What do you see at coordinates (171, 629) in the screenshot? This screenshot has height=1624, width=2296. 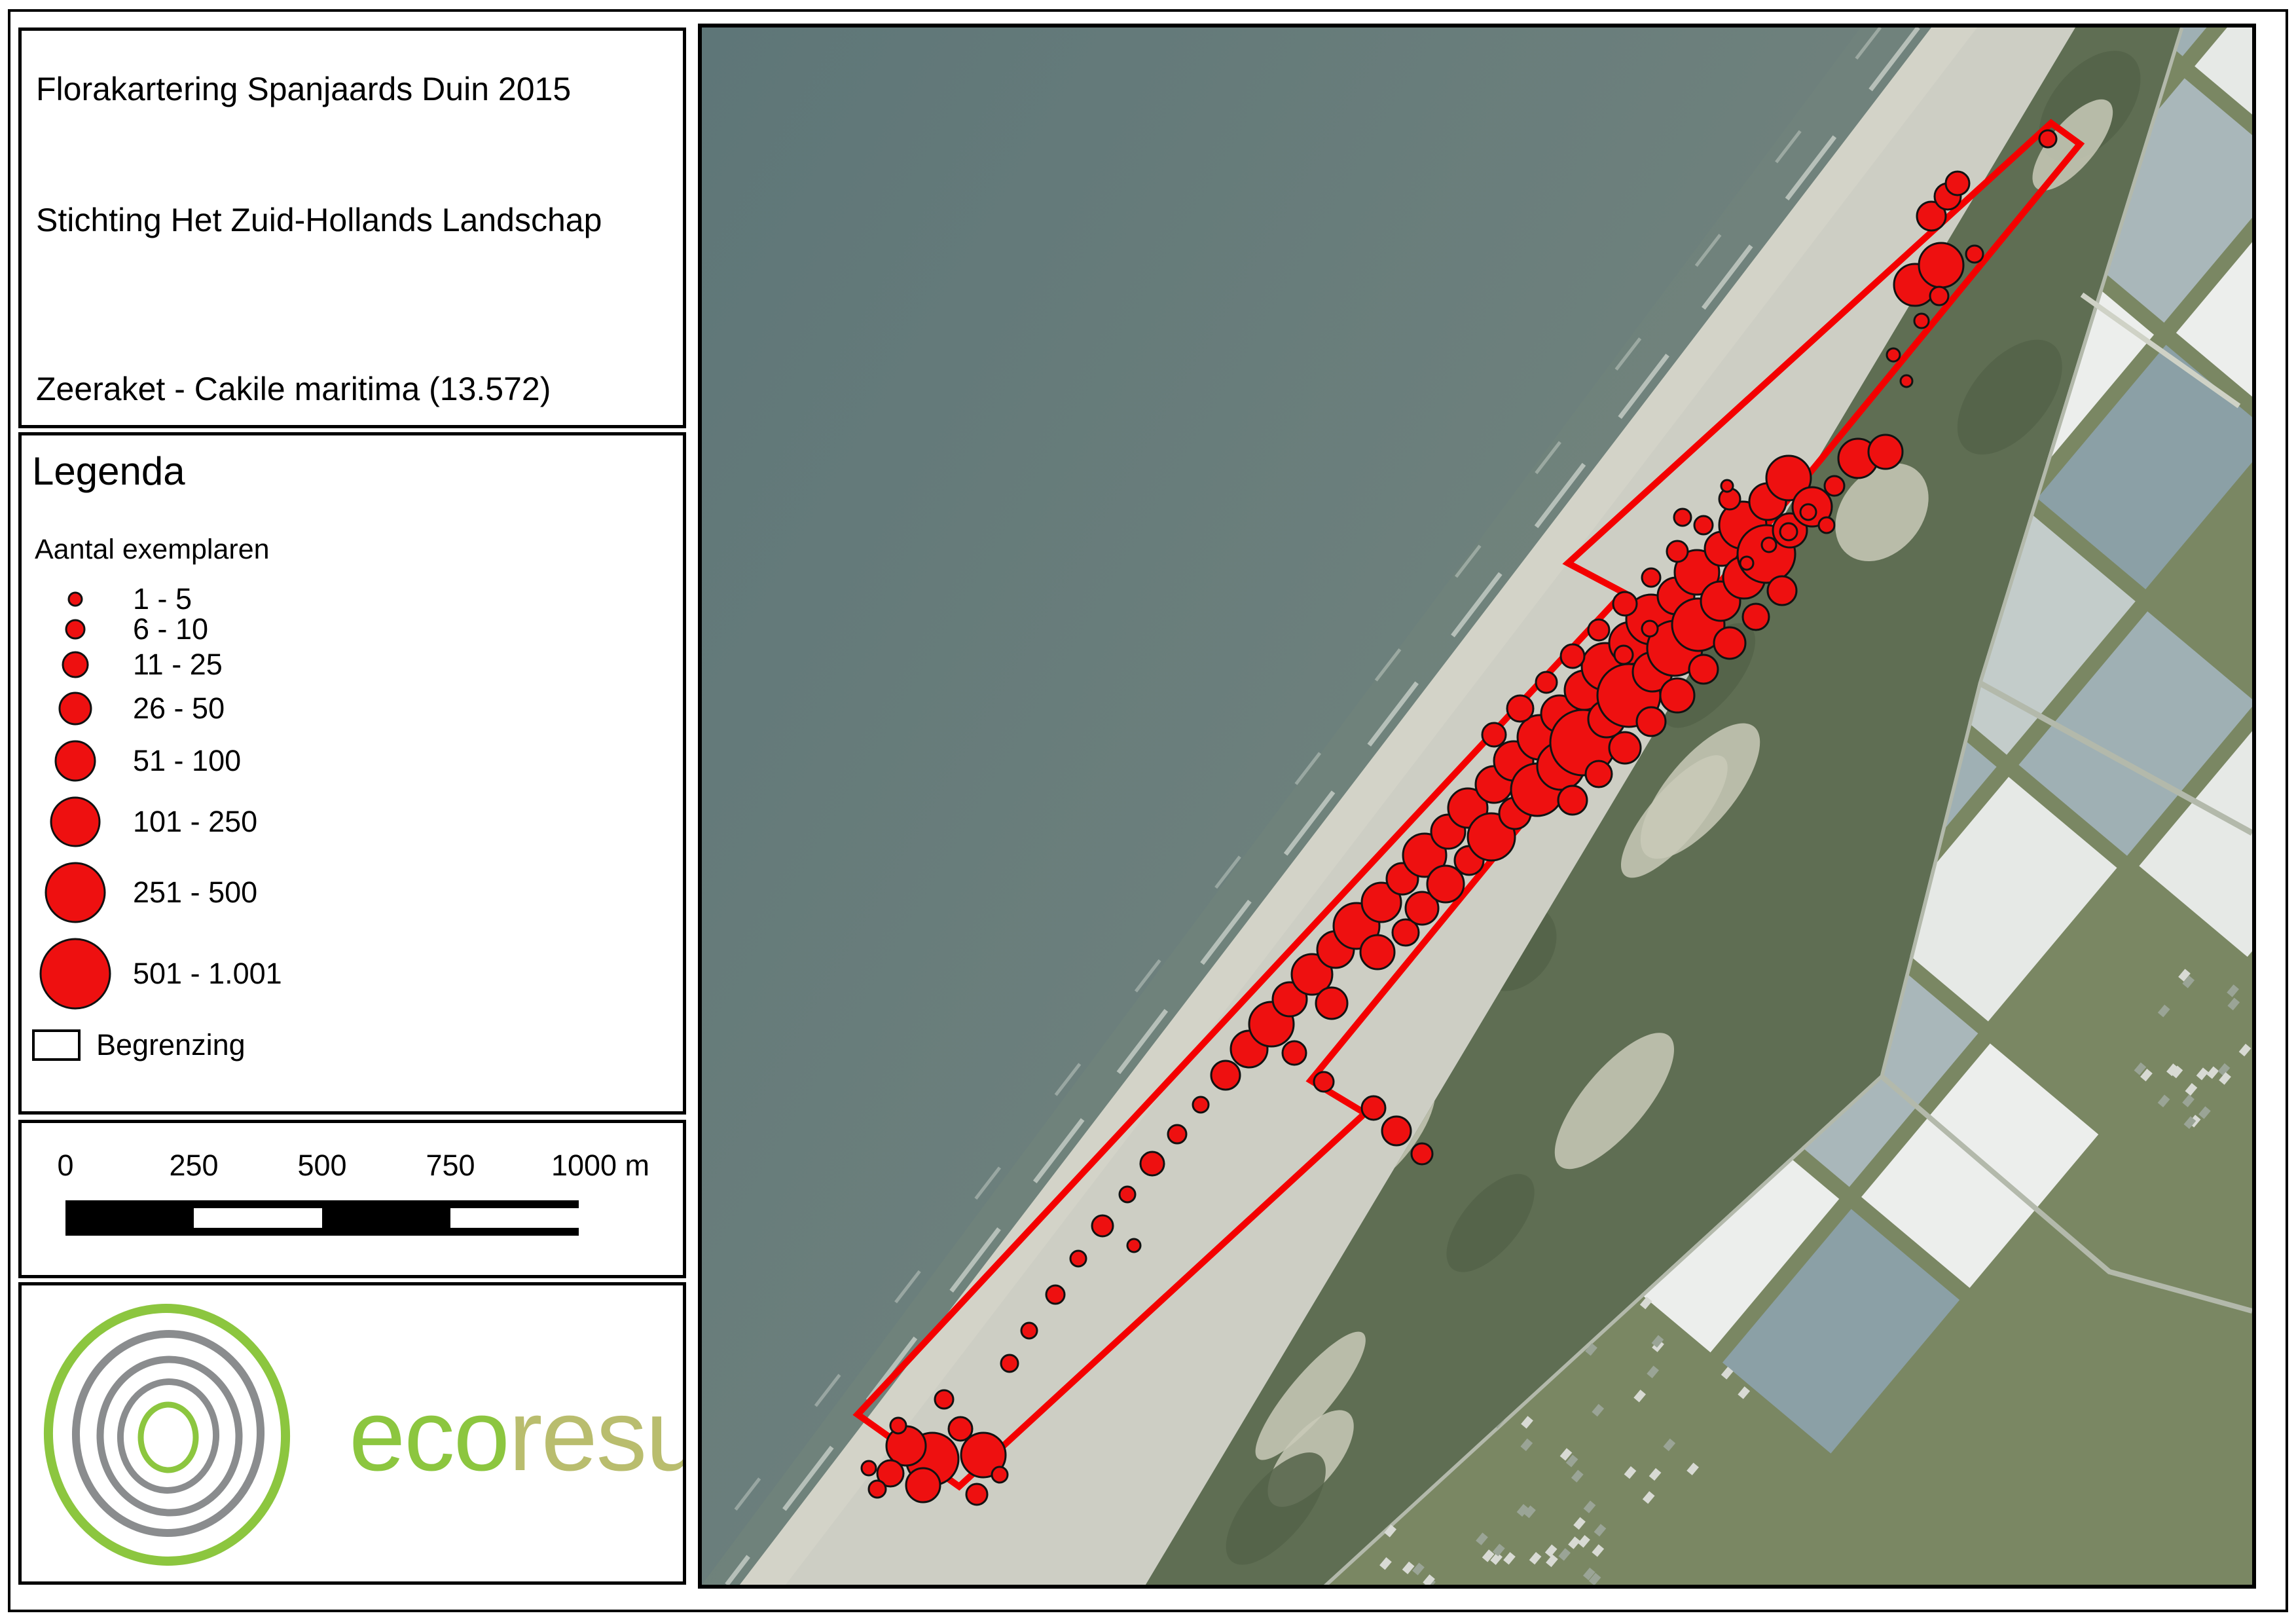 I see `legend-item-label: 6 - 10` at bounding box center [171, 629].